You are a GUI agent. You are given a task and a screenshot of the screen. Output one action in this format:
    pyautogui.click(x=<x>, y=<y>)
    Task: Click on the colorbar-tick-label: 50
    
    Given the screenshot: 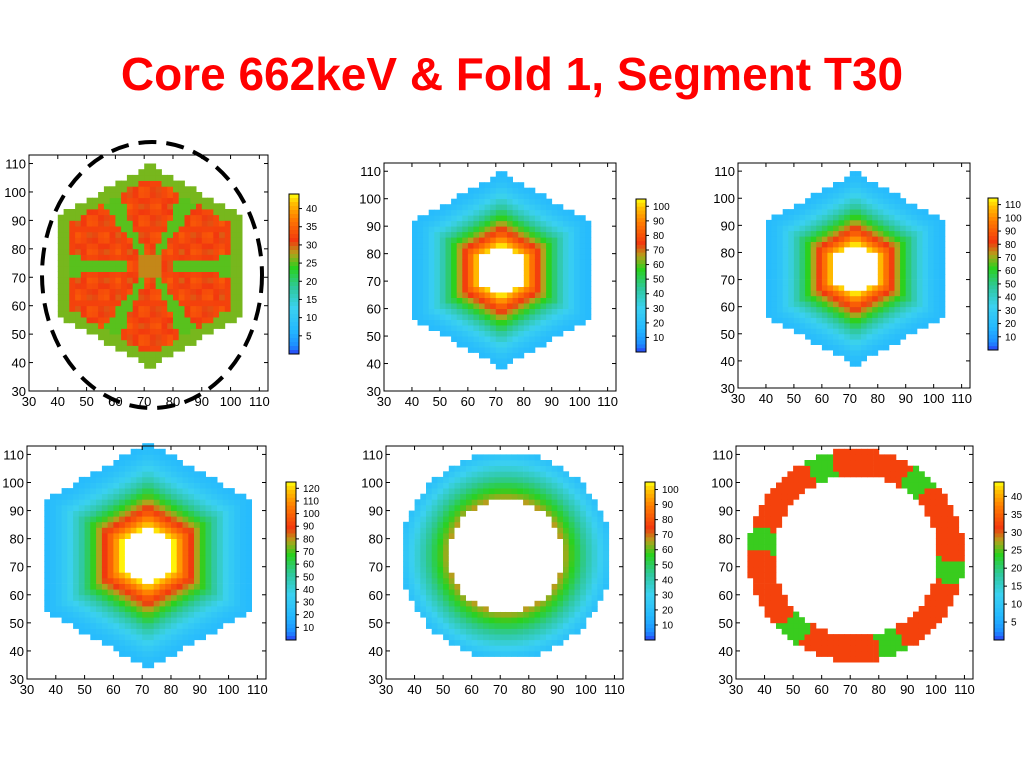 What is the action you would take?
    pyautogui.click(x=1011, y=284)
    